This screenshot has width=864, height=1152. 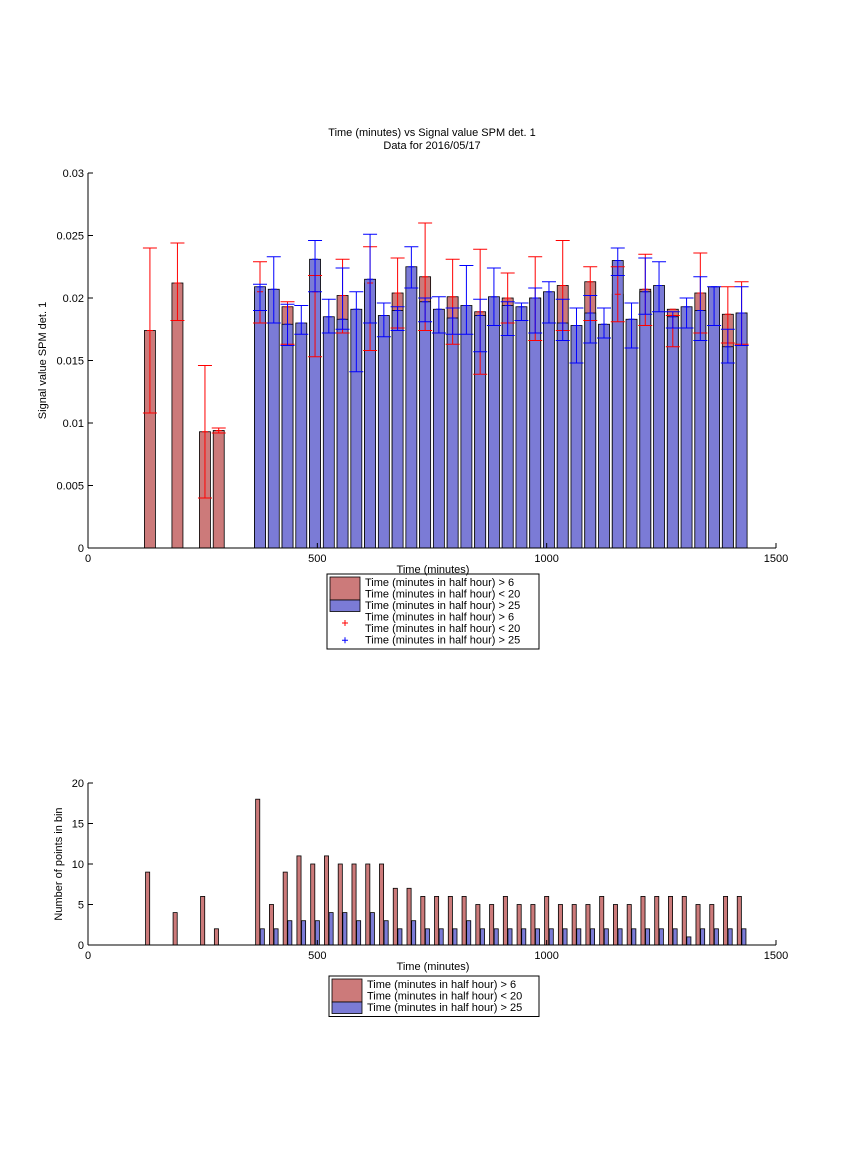 What do you see at coordinates (317, 559) in the screenshot?
I see `x-tick-label: 500` at bounding box center [317, 559].